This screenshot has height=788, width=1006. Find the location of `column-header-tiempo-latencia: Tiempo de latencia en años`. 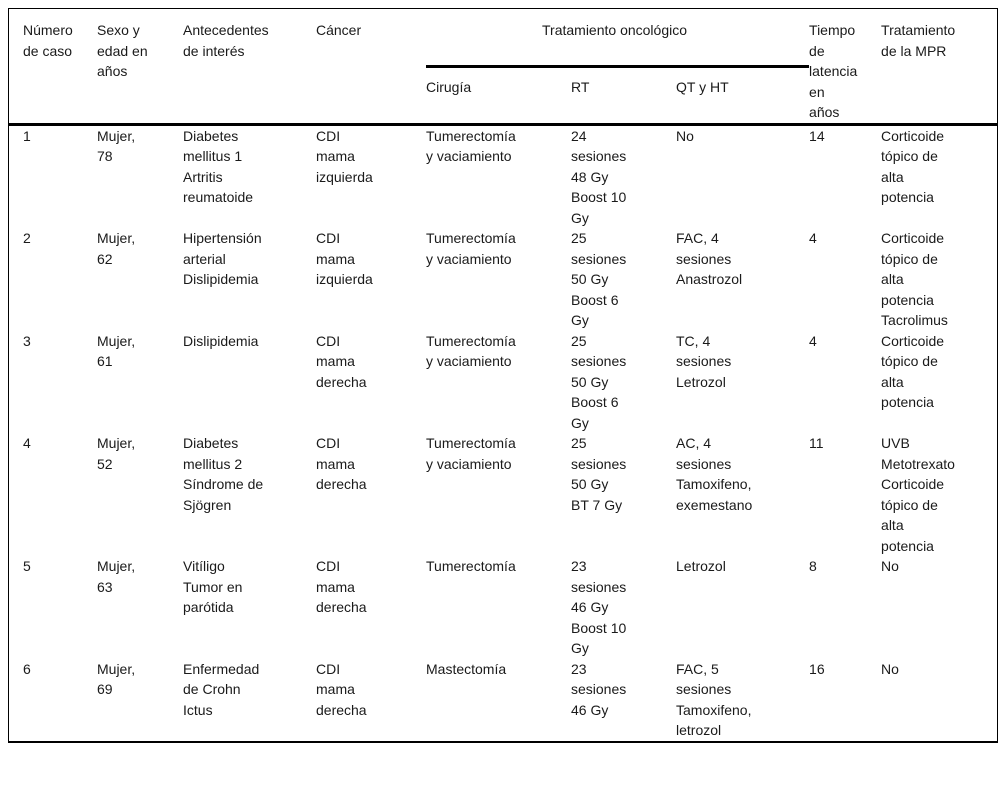

column-header-tiempo-latencia: Tiempo de latencia en años is located at coordinates (845, 67).